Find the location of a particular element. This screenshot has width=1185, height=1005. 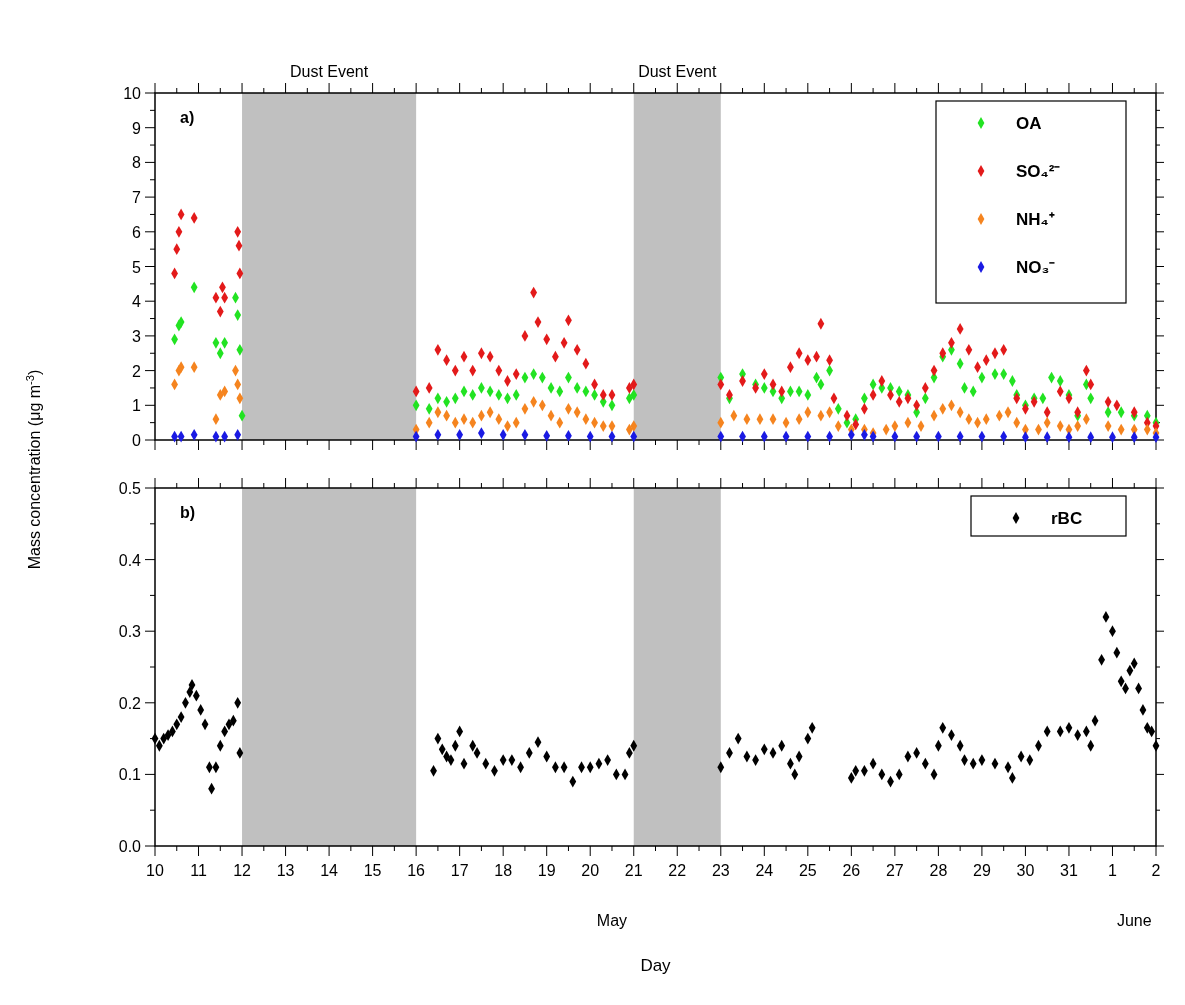

x-tick-label: 20 is located at coordinates (590, 870).